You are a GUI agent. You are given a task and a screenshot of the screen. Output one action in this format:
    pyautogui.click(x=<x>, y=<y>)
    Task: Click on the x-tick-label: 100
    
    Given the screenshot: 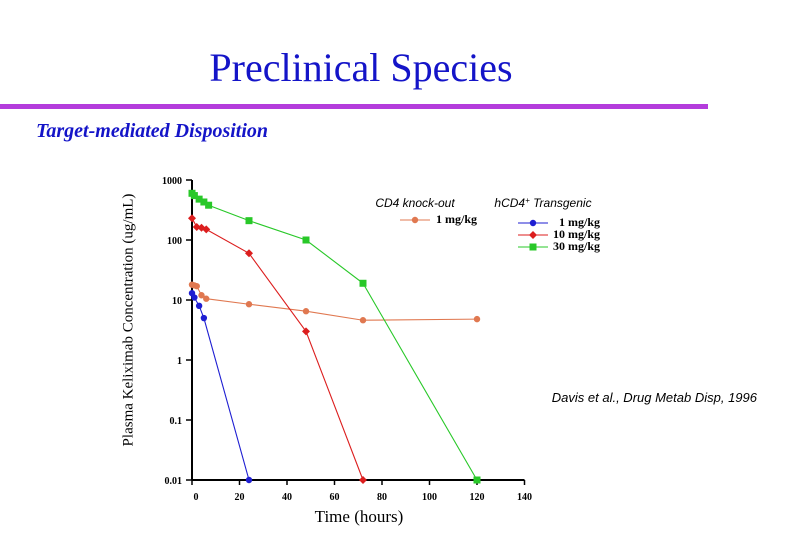 What is the action you would take?
    pyautogui.click(x=429, y=497)
    